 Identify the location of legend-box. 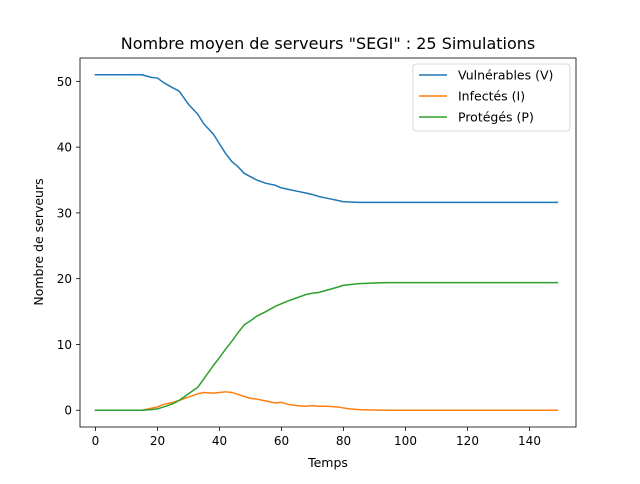
(491, 97).